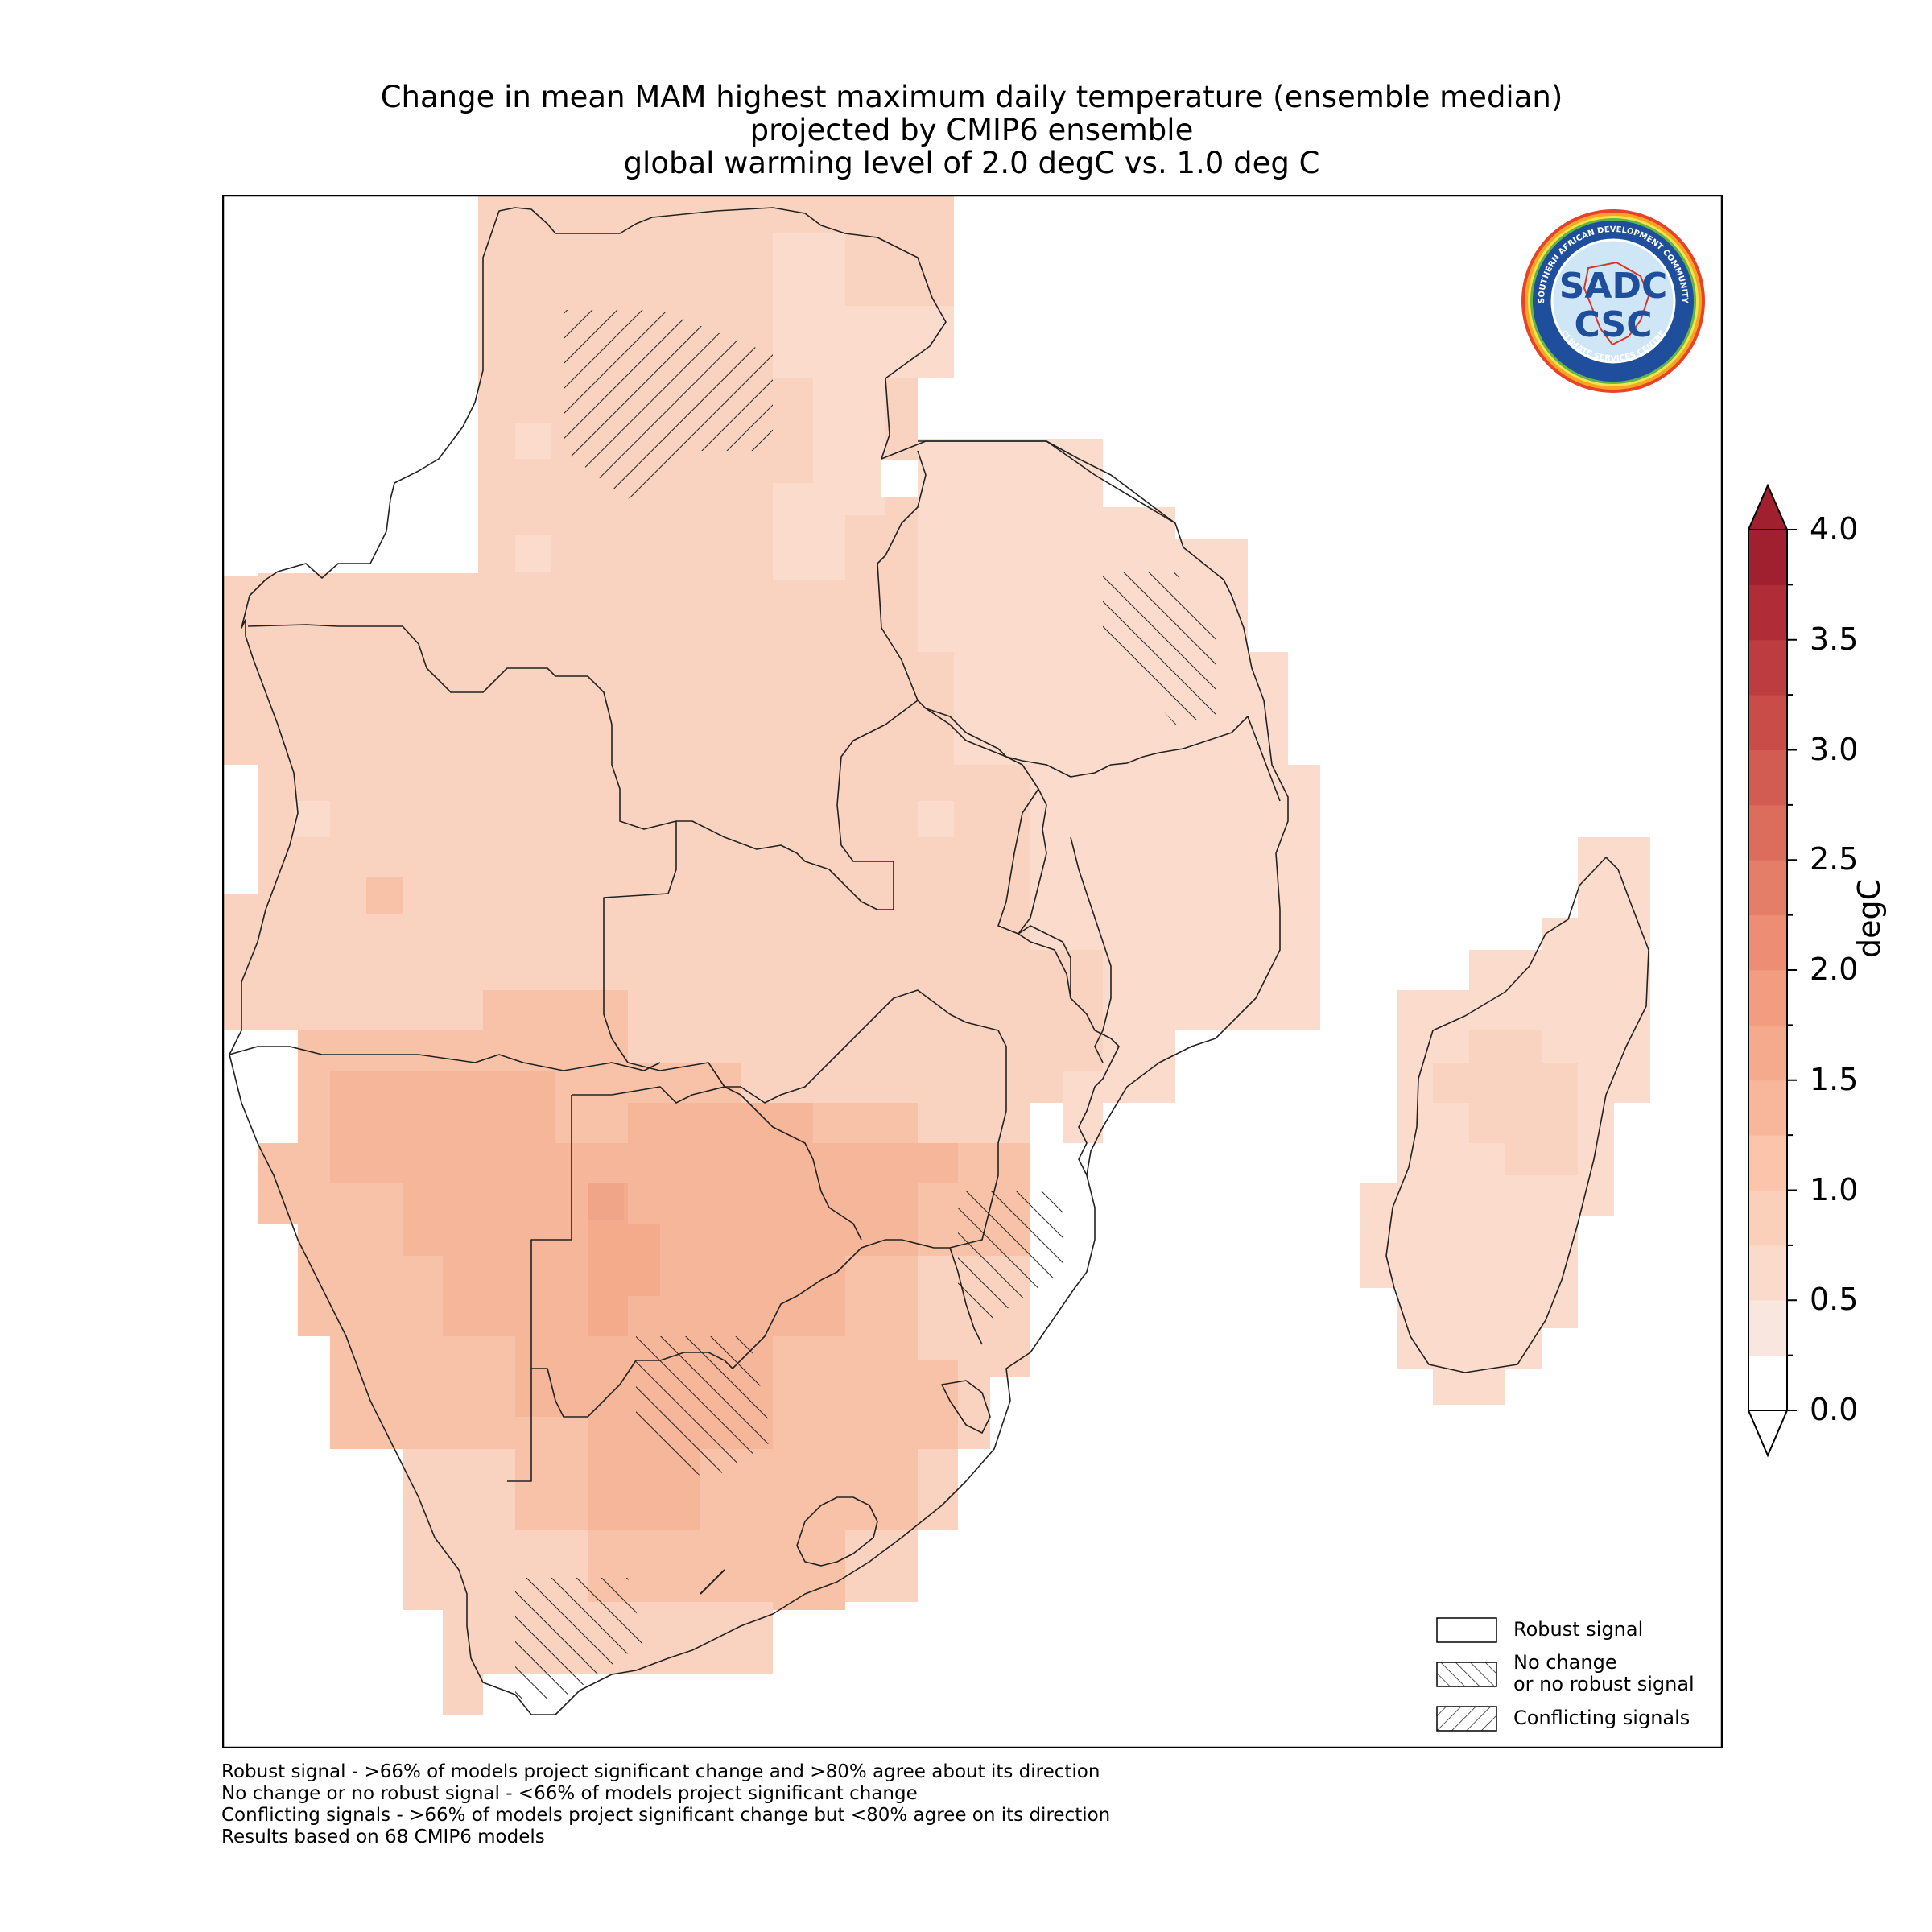 The image size is (1932, 1932). I want to click on footnote-model-count: Results based on 68 CMIP6 models, so click(383, 1837).